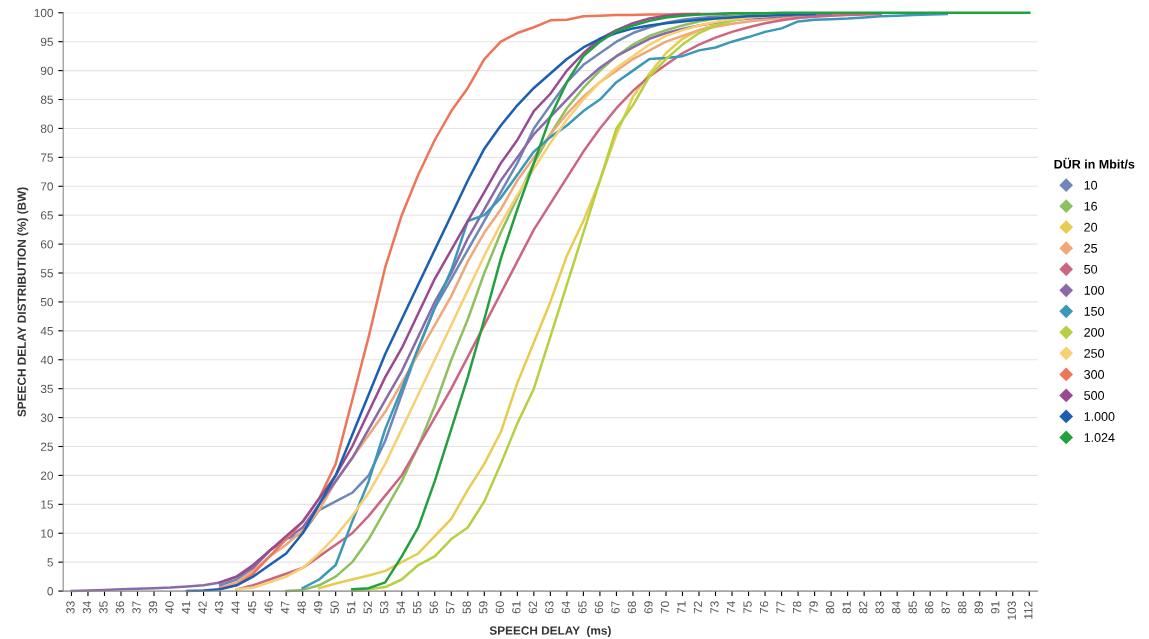  Describe the element at coordinates (1099, 416) in the screenshot. I see `legend-label: 1.000` at that location.